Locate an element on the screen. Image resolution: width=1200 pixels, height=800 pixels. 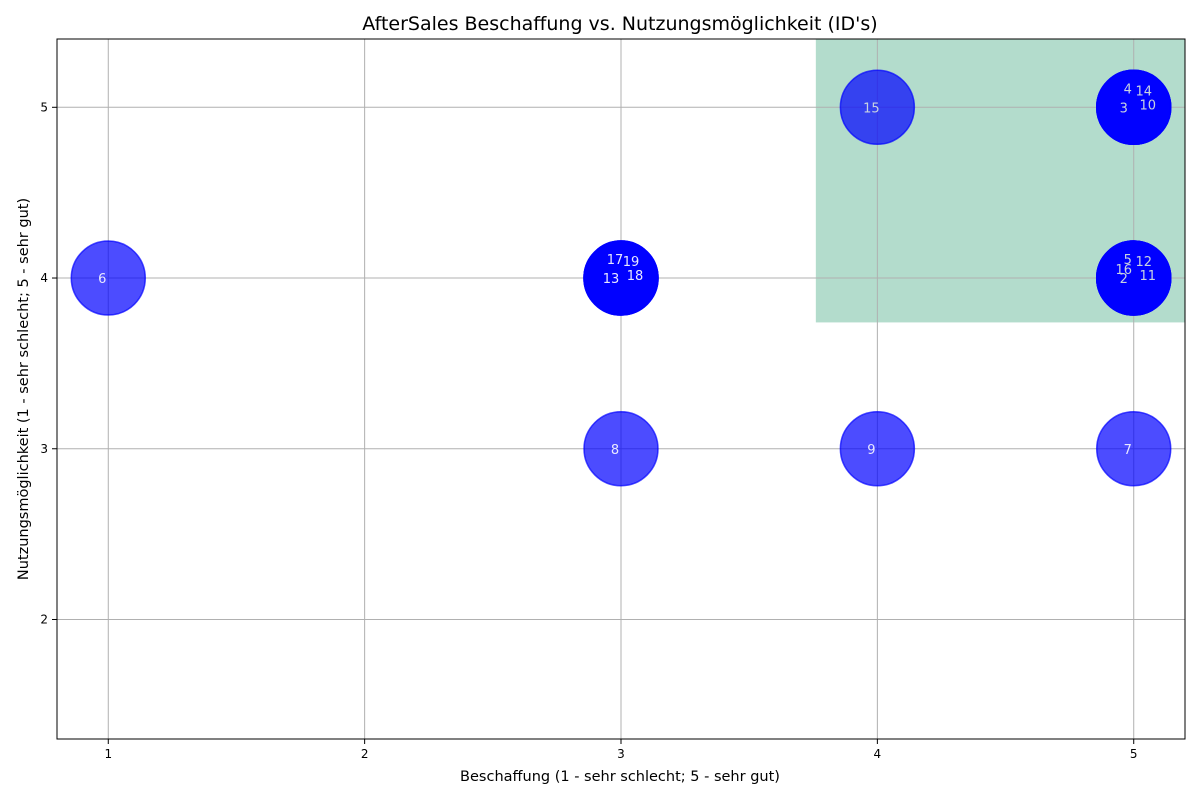
x-tick-label: 2 is located at coordinates (365, 754).